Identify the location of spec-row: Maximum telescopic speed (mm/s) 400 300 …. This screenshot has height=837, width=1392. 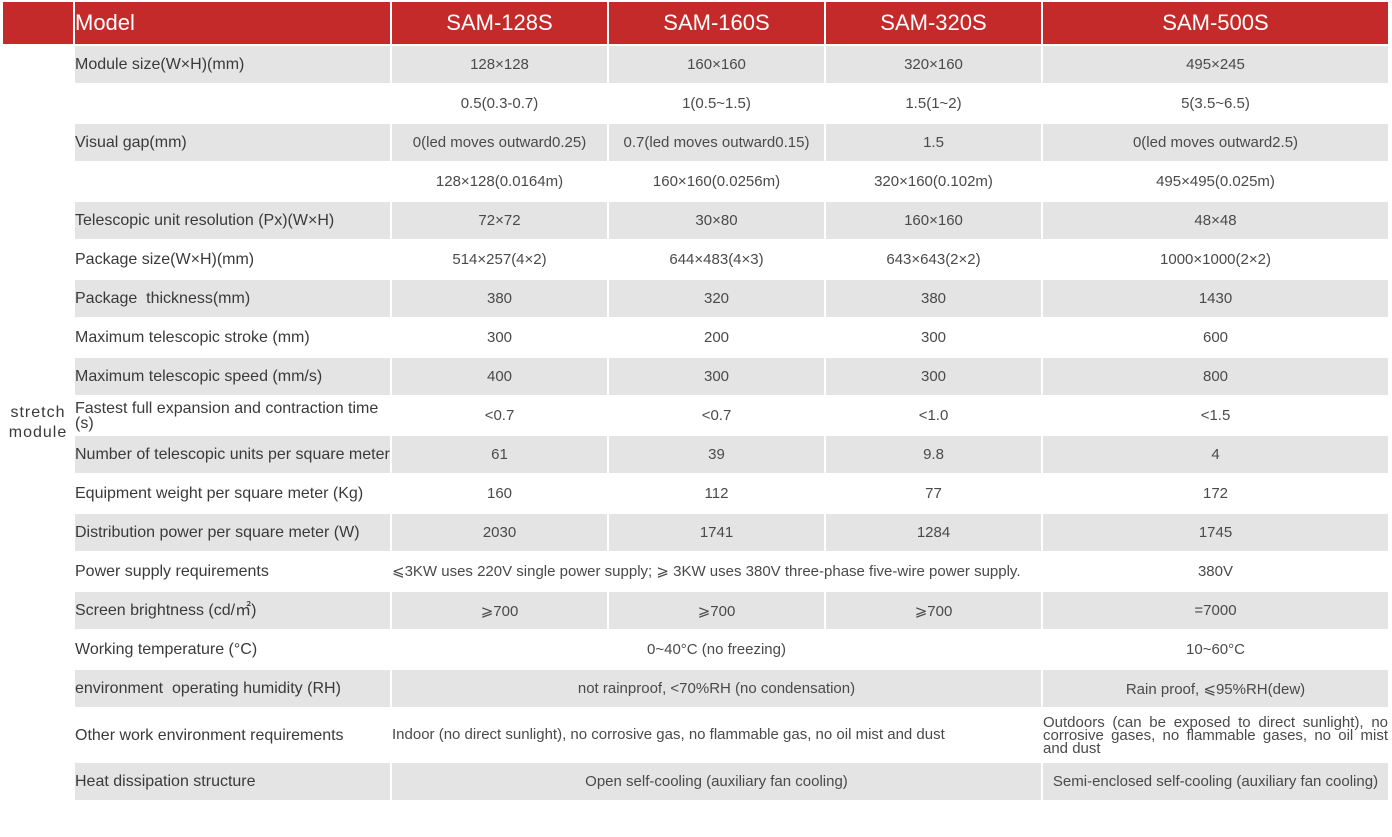
(695, 376).